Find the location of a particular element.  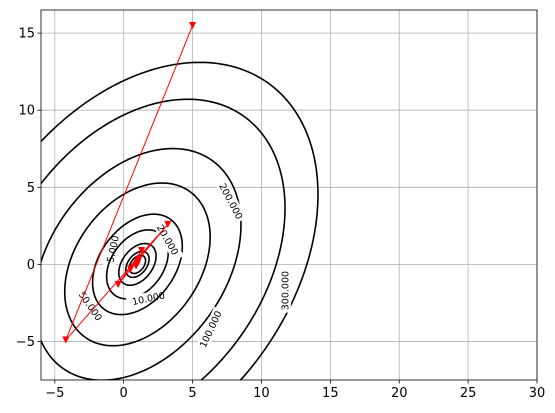

y-tick-label: 5 is located at coordinates (31, 188).